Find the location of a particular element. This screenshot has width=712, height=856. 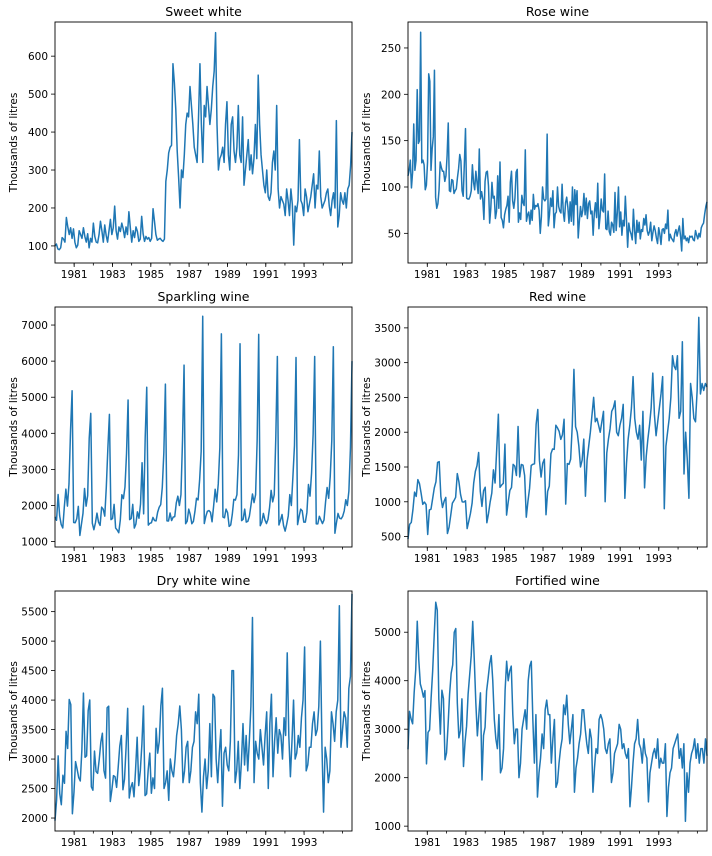

y-tick-label: 6000 is located at coordinates (34, 362).